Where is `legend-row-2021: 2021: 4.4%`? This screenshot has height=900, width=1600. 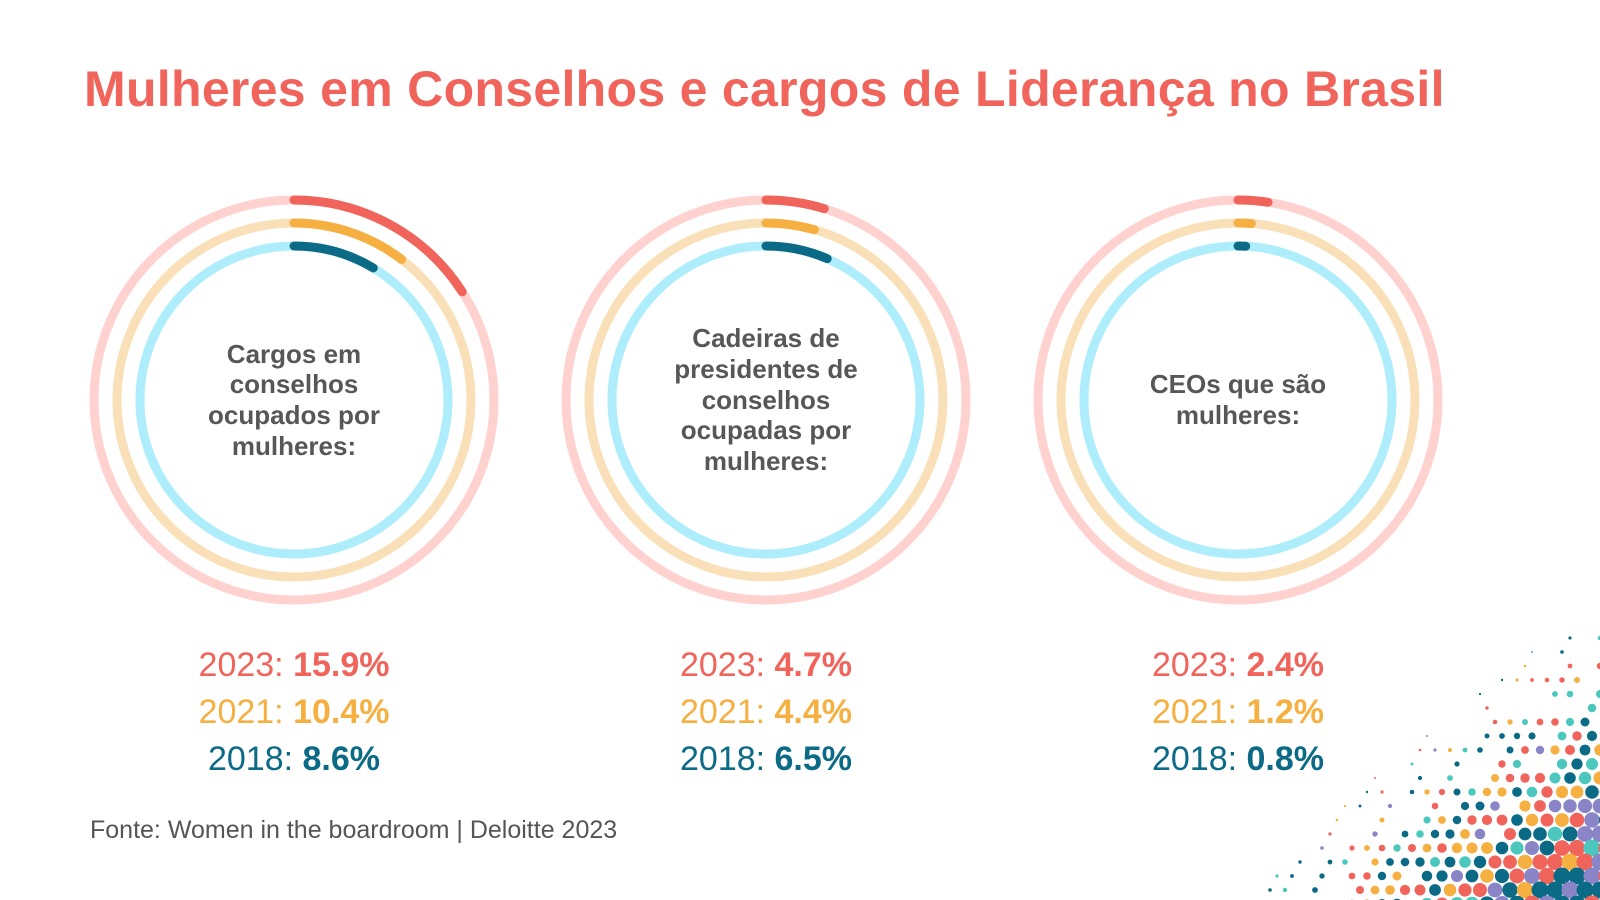
legend-row-2021: 2021: 4.4% is located at coordinates (766, 712).